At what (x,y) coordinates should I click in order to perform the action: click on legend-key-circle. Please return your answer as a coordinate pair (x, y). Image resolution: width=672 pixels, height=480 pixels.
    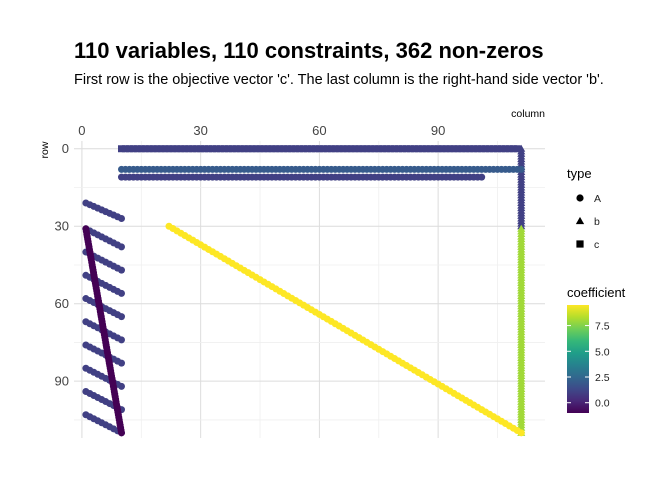
    Looking at the image, I should click on (580, 198).